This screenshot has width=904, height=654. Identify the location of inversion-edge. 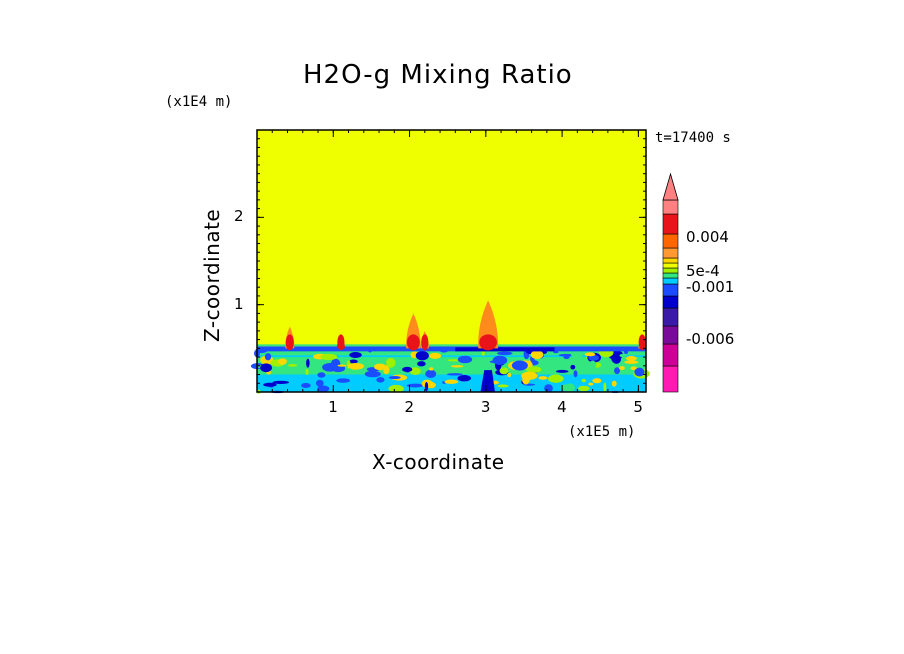
(451, 345).